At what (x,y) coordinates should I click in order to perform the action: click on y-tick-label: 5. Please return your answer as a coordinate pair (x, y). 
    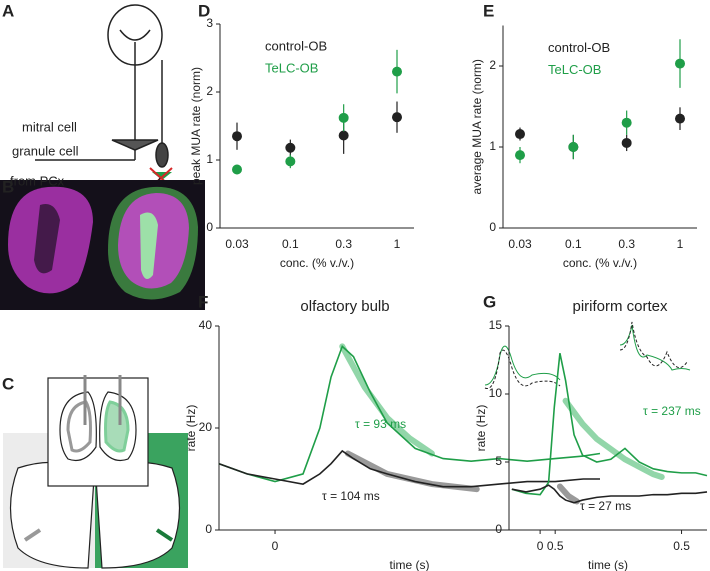
    Looking at the image, I should click on (498, 461).